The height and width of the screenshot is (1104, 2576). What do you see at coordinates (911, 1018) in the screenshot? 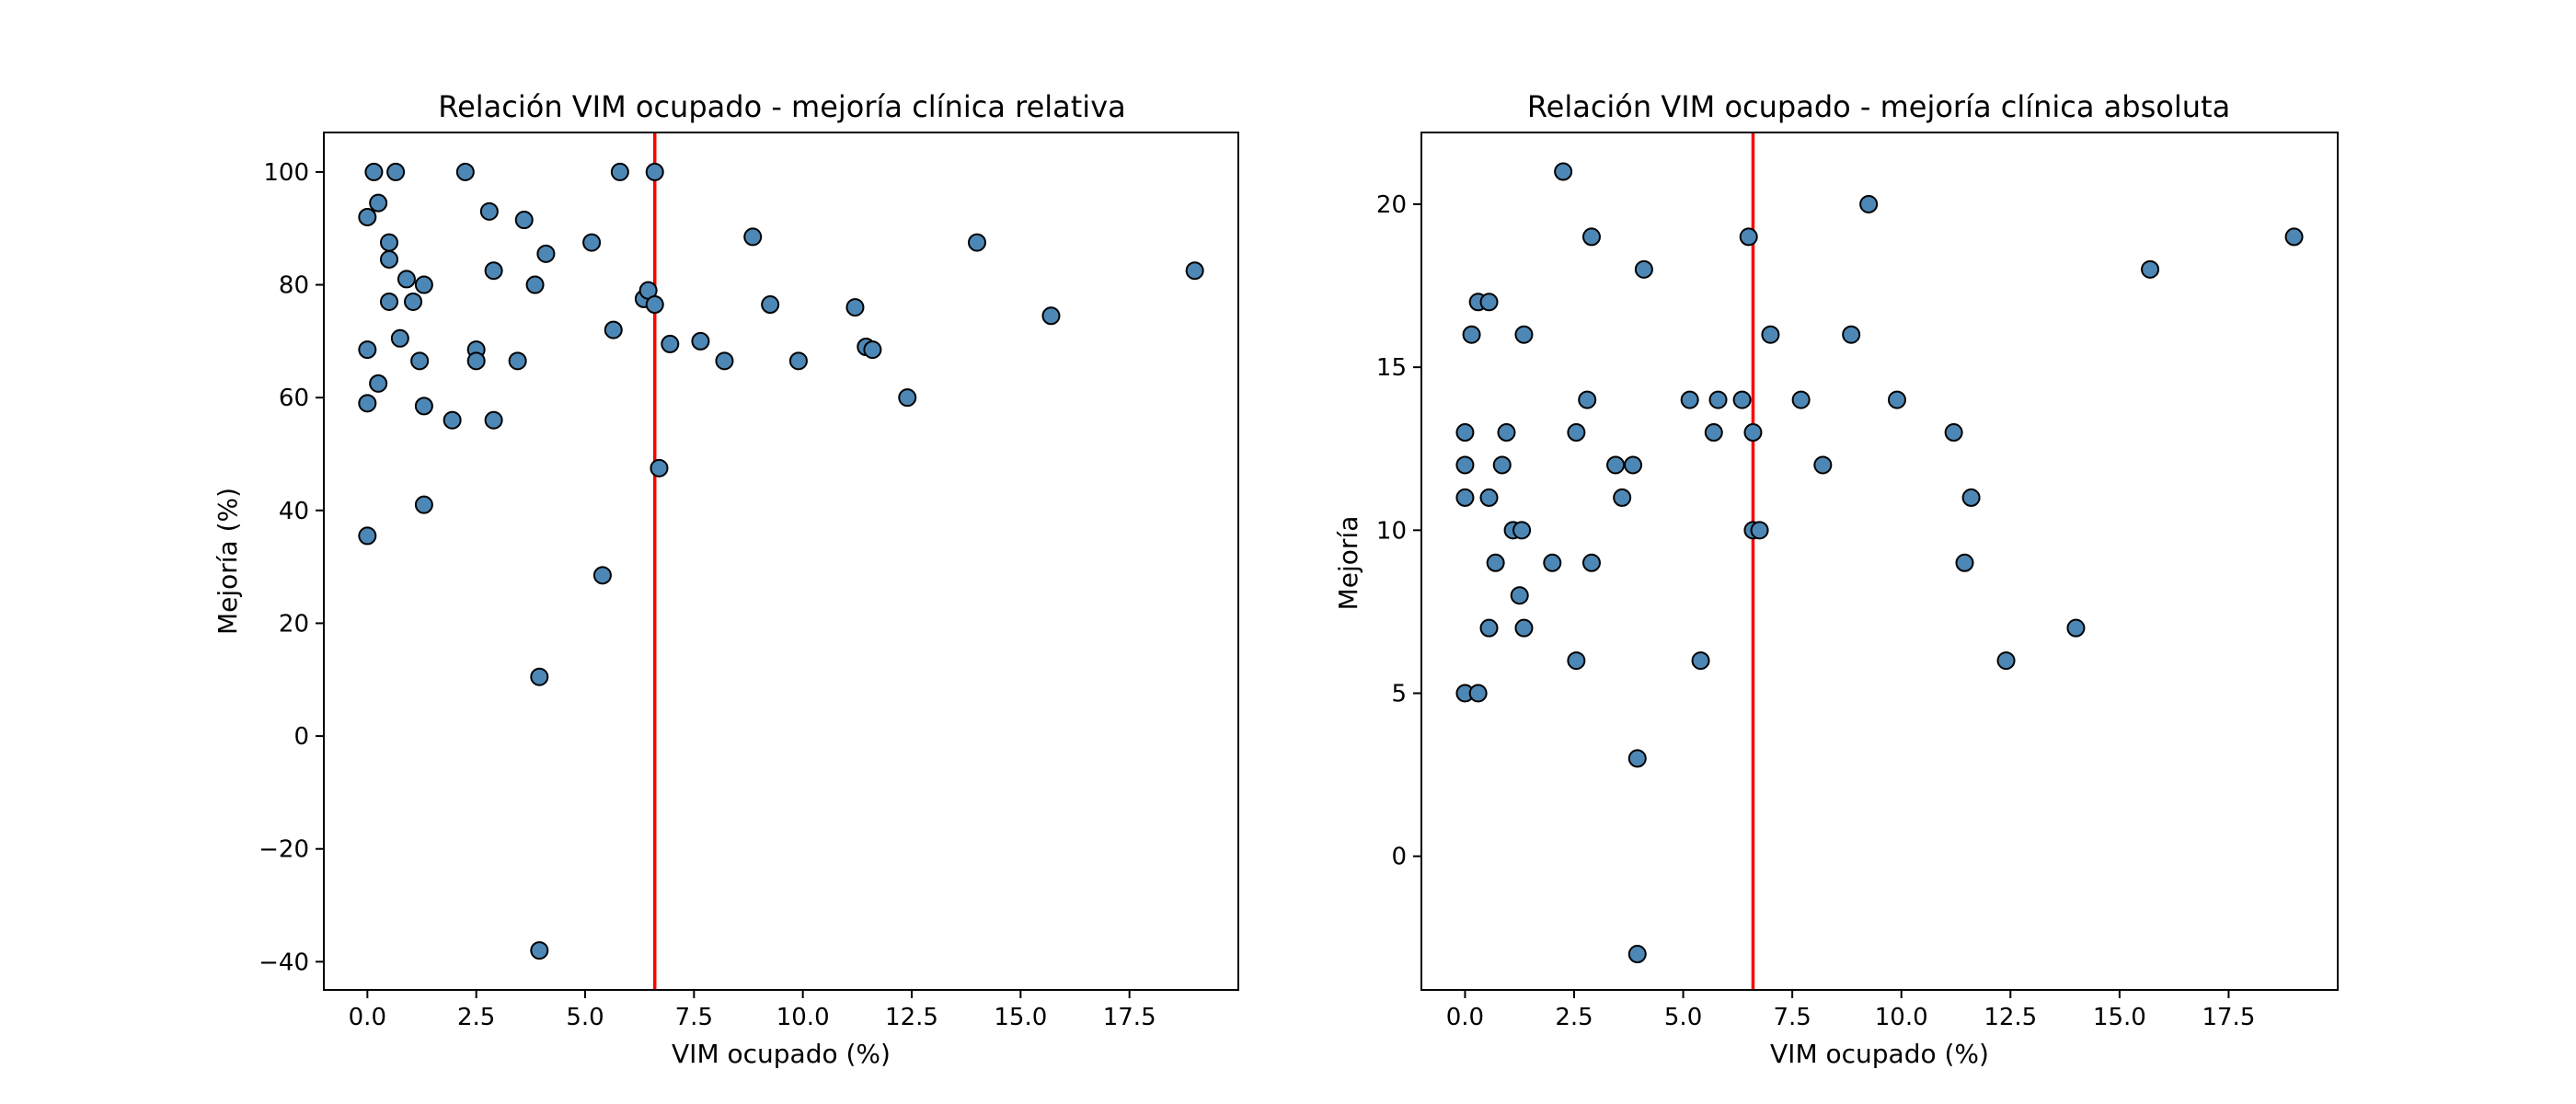
I see `x-tick-label: 12.5` at bounding box center [911, 1018].